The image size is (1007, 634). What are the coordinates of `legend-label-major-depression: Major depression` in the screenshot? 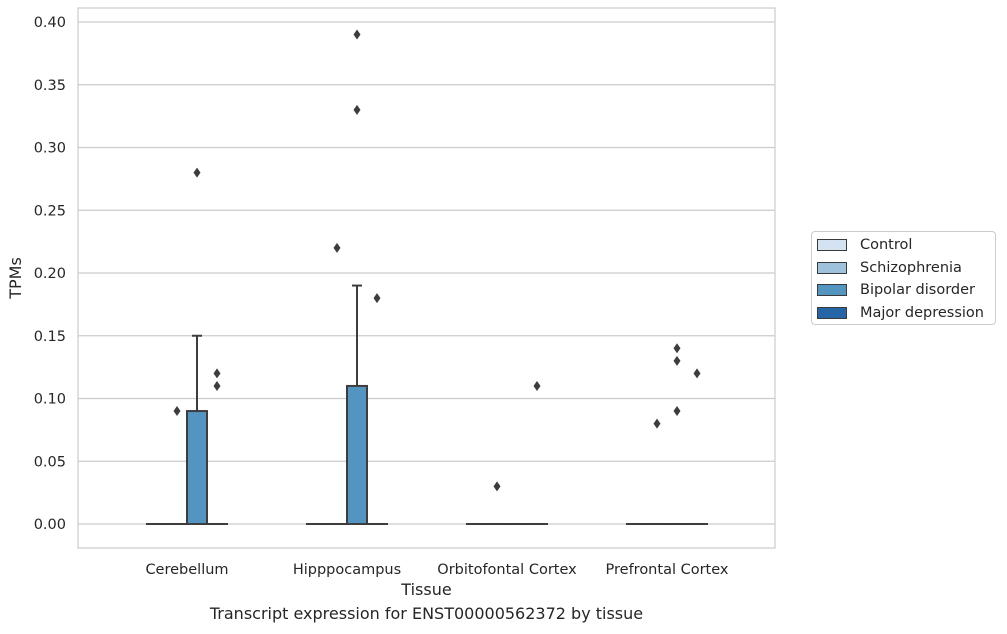 It's located at (922, 313).